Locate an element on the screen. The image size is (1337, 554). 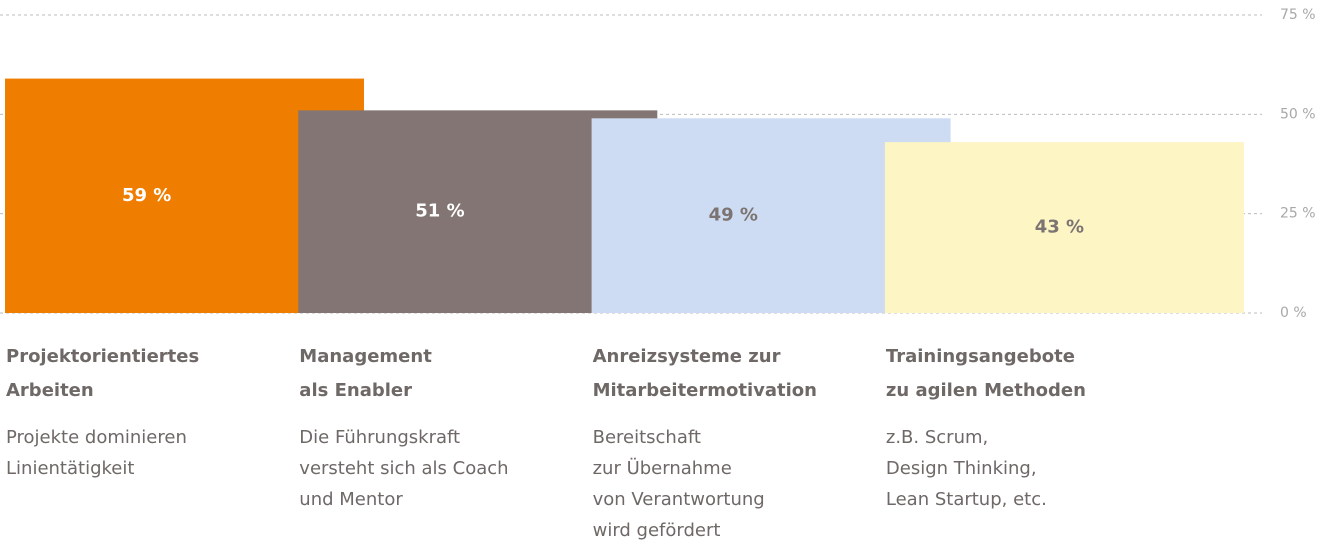
bar is located at coordinates (1064, 227).